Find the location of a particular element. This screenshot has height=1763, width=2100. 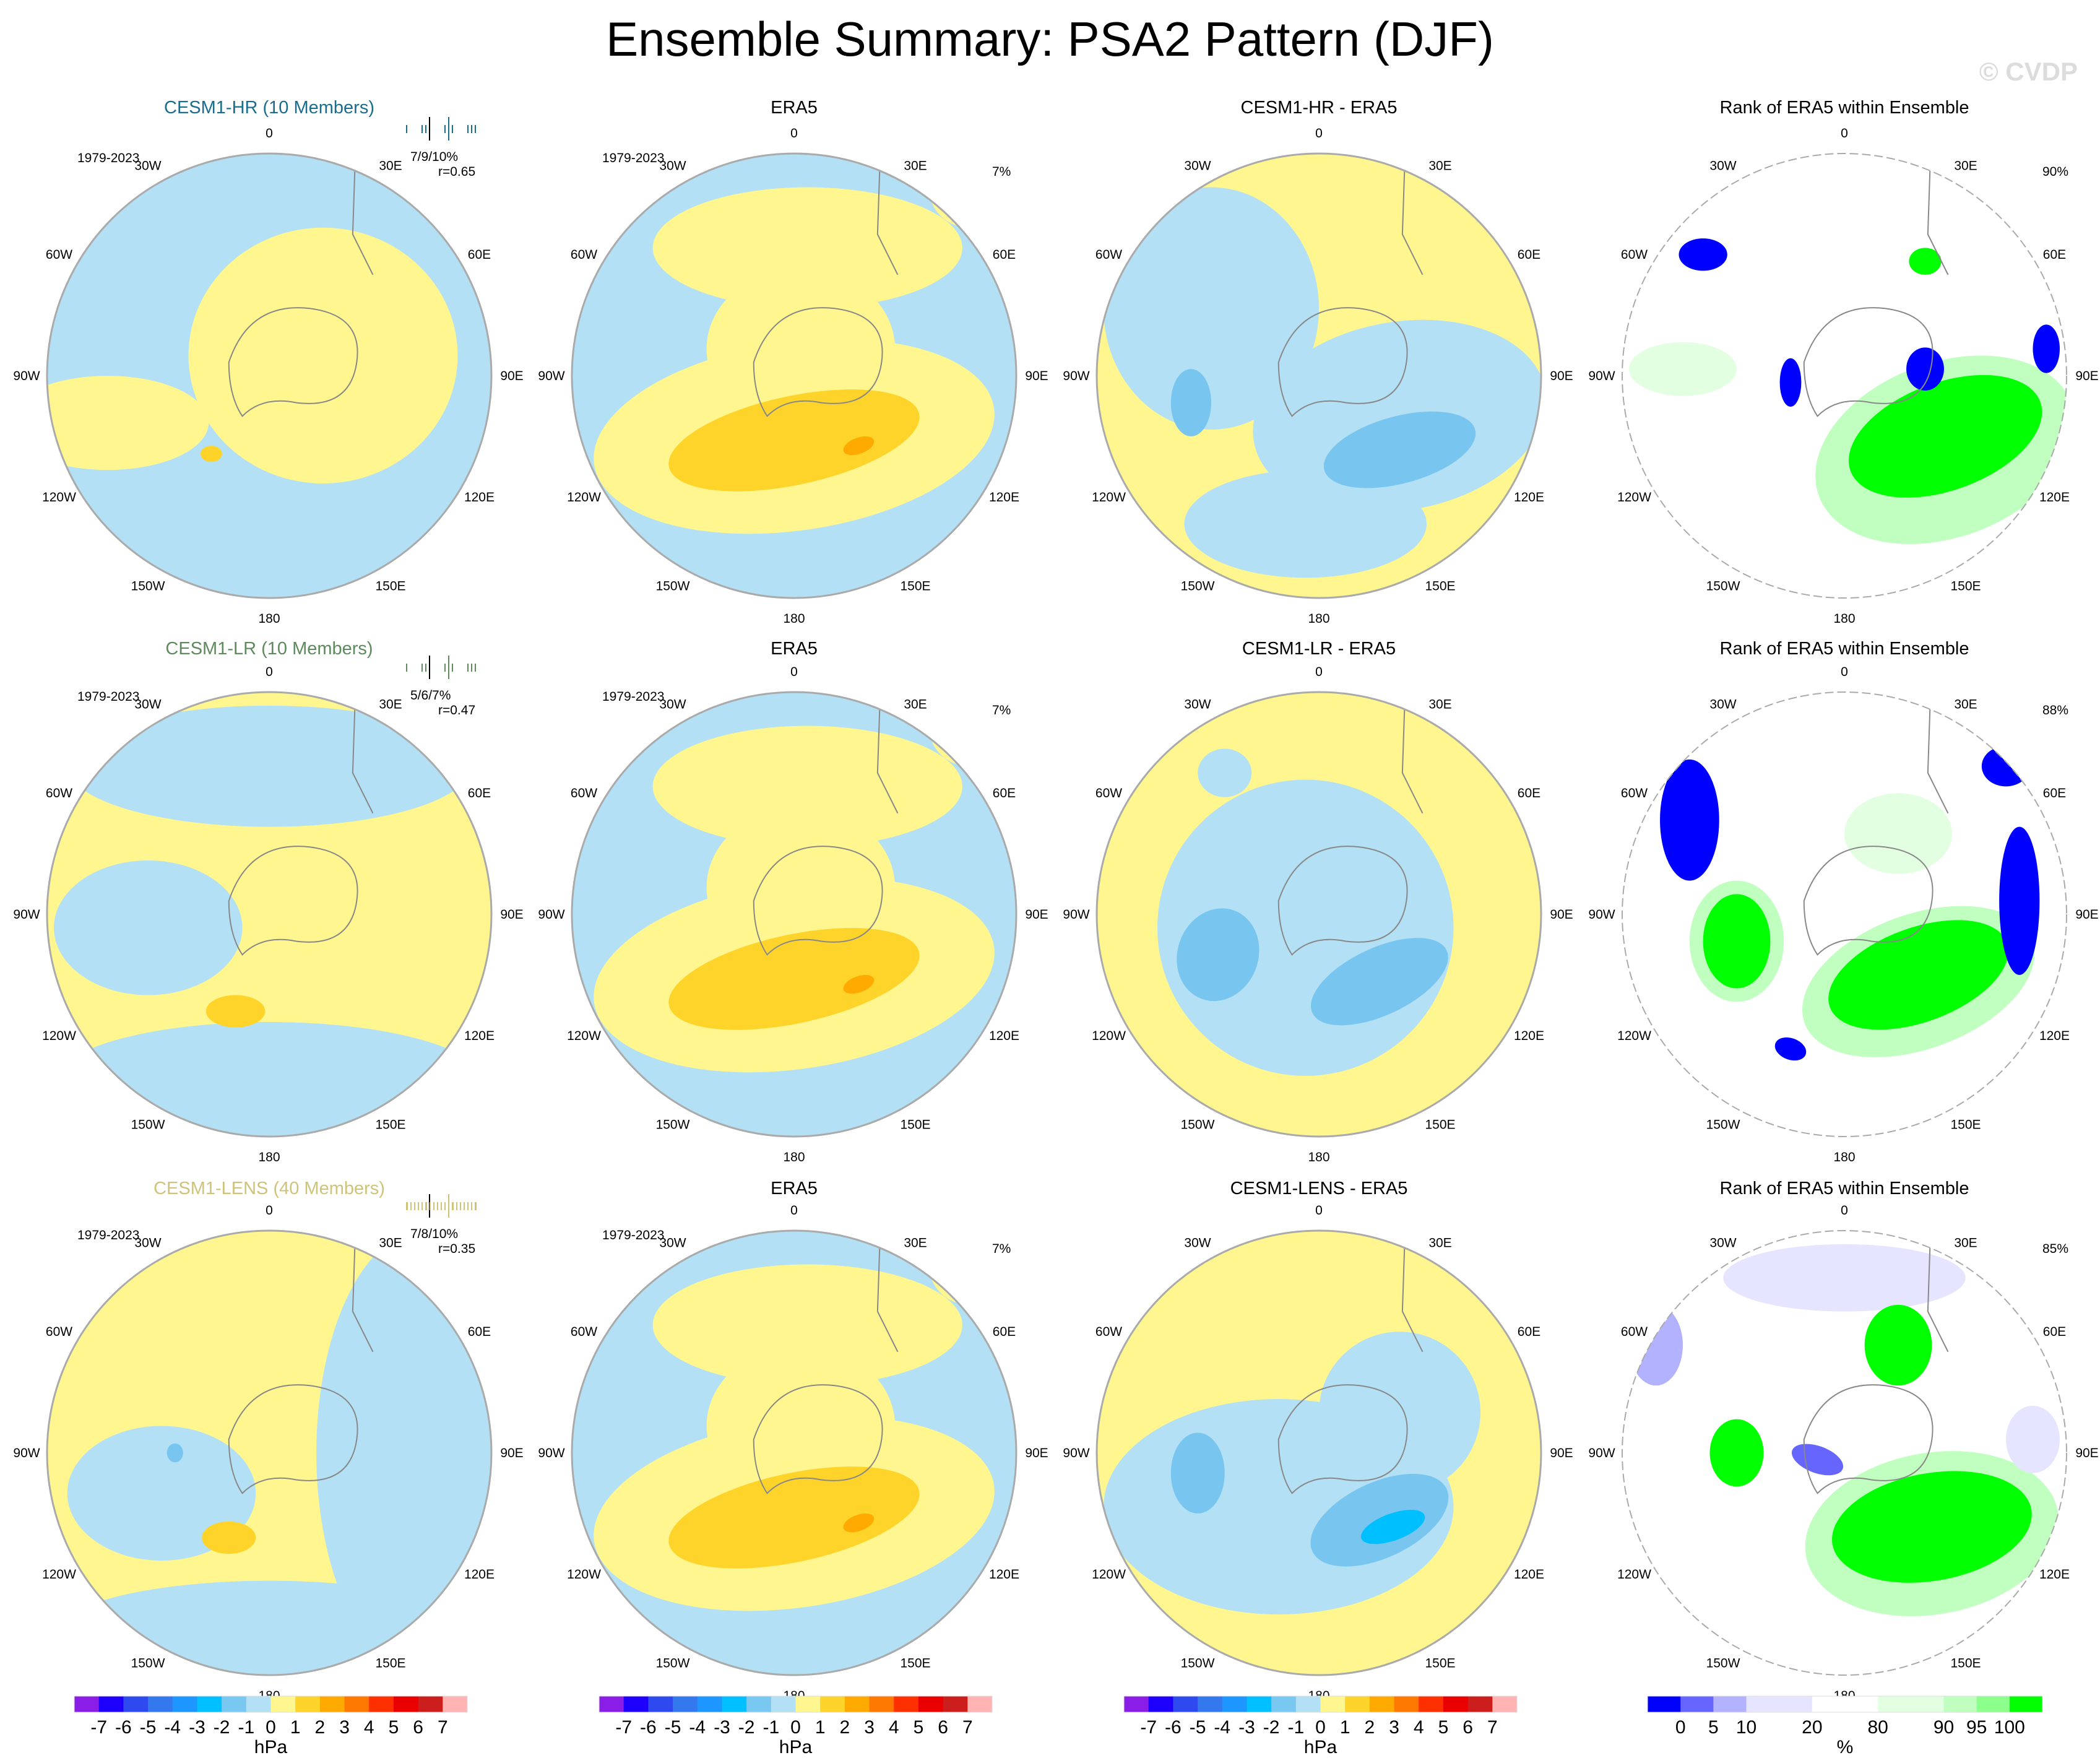

colorbar-tick-label: 95 is located at coordinates (1976, 1727).